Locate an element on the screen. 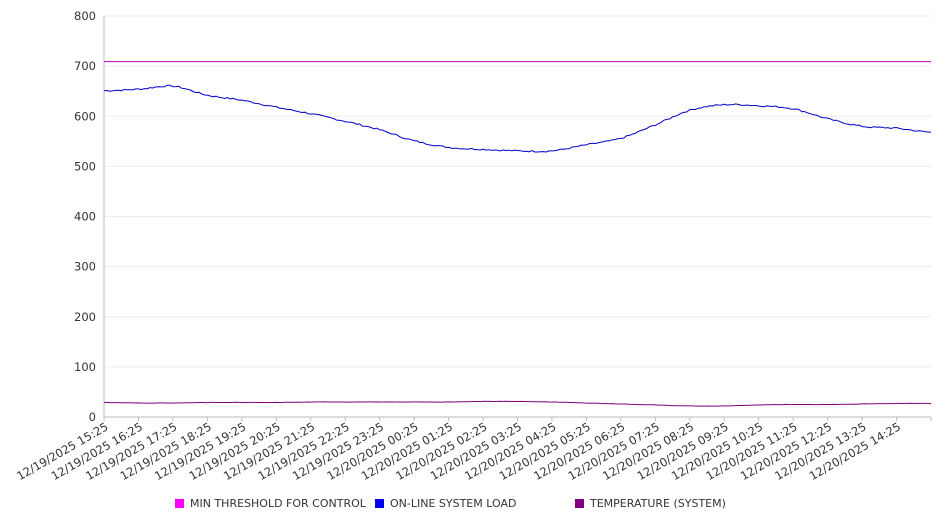  y-tick-label: 0 is located at coordinates (92, 417).